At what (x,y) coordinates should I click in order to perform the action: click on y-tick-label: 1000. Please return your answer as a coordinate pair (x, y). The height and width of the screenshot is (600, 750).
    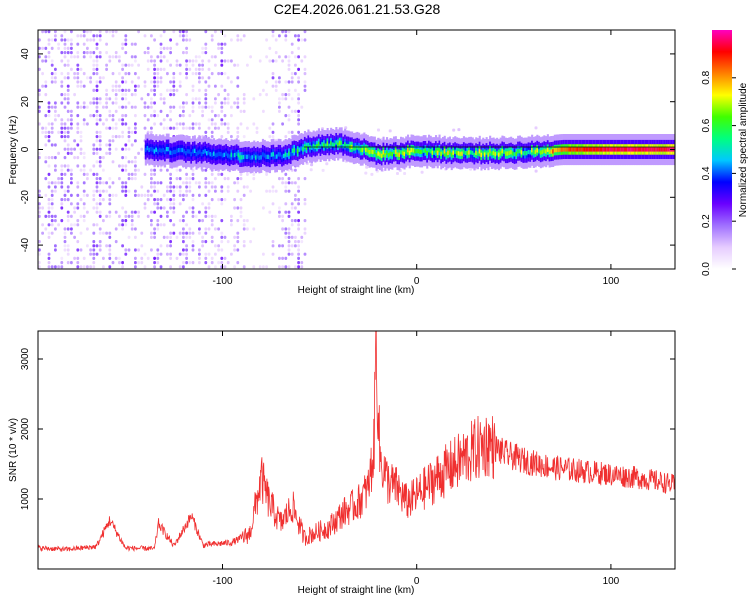
    Looking at the image, I should click on (25, 498).